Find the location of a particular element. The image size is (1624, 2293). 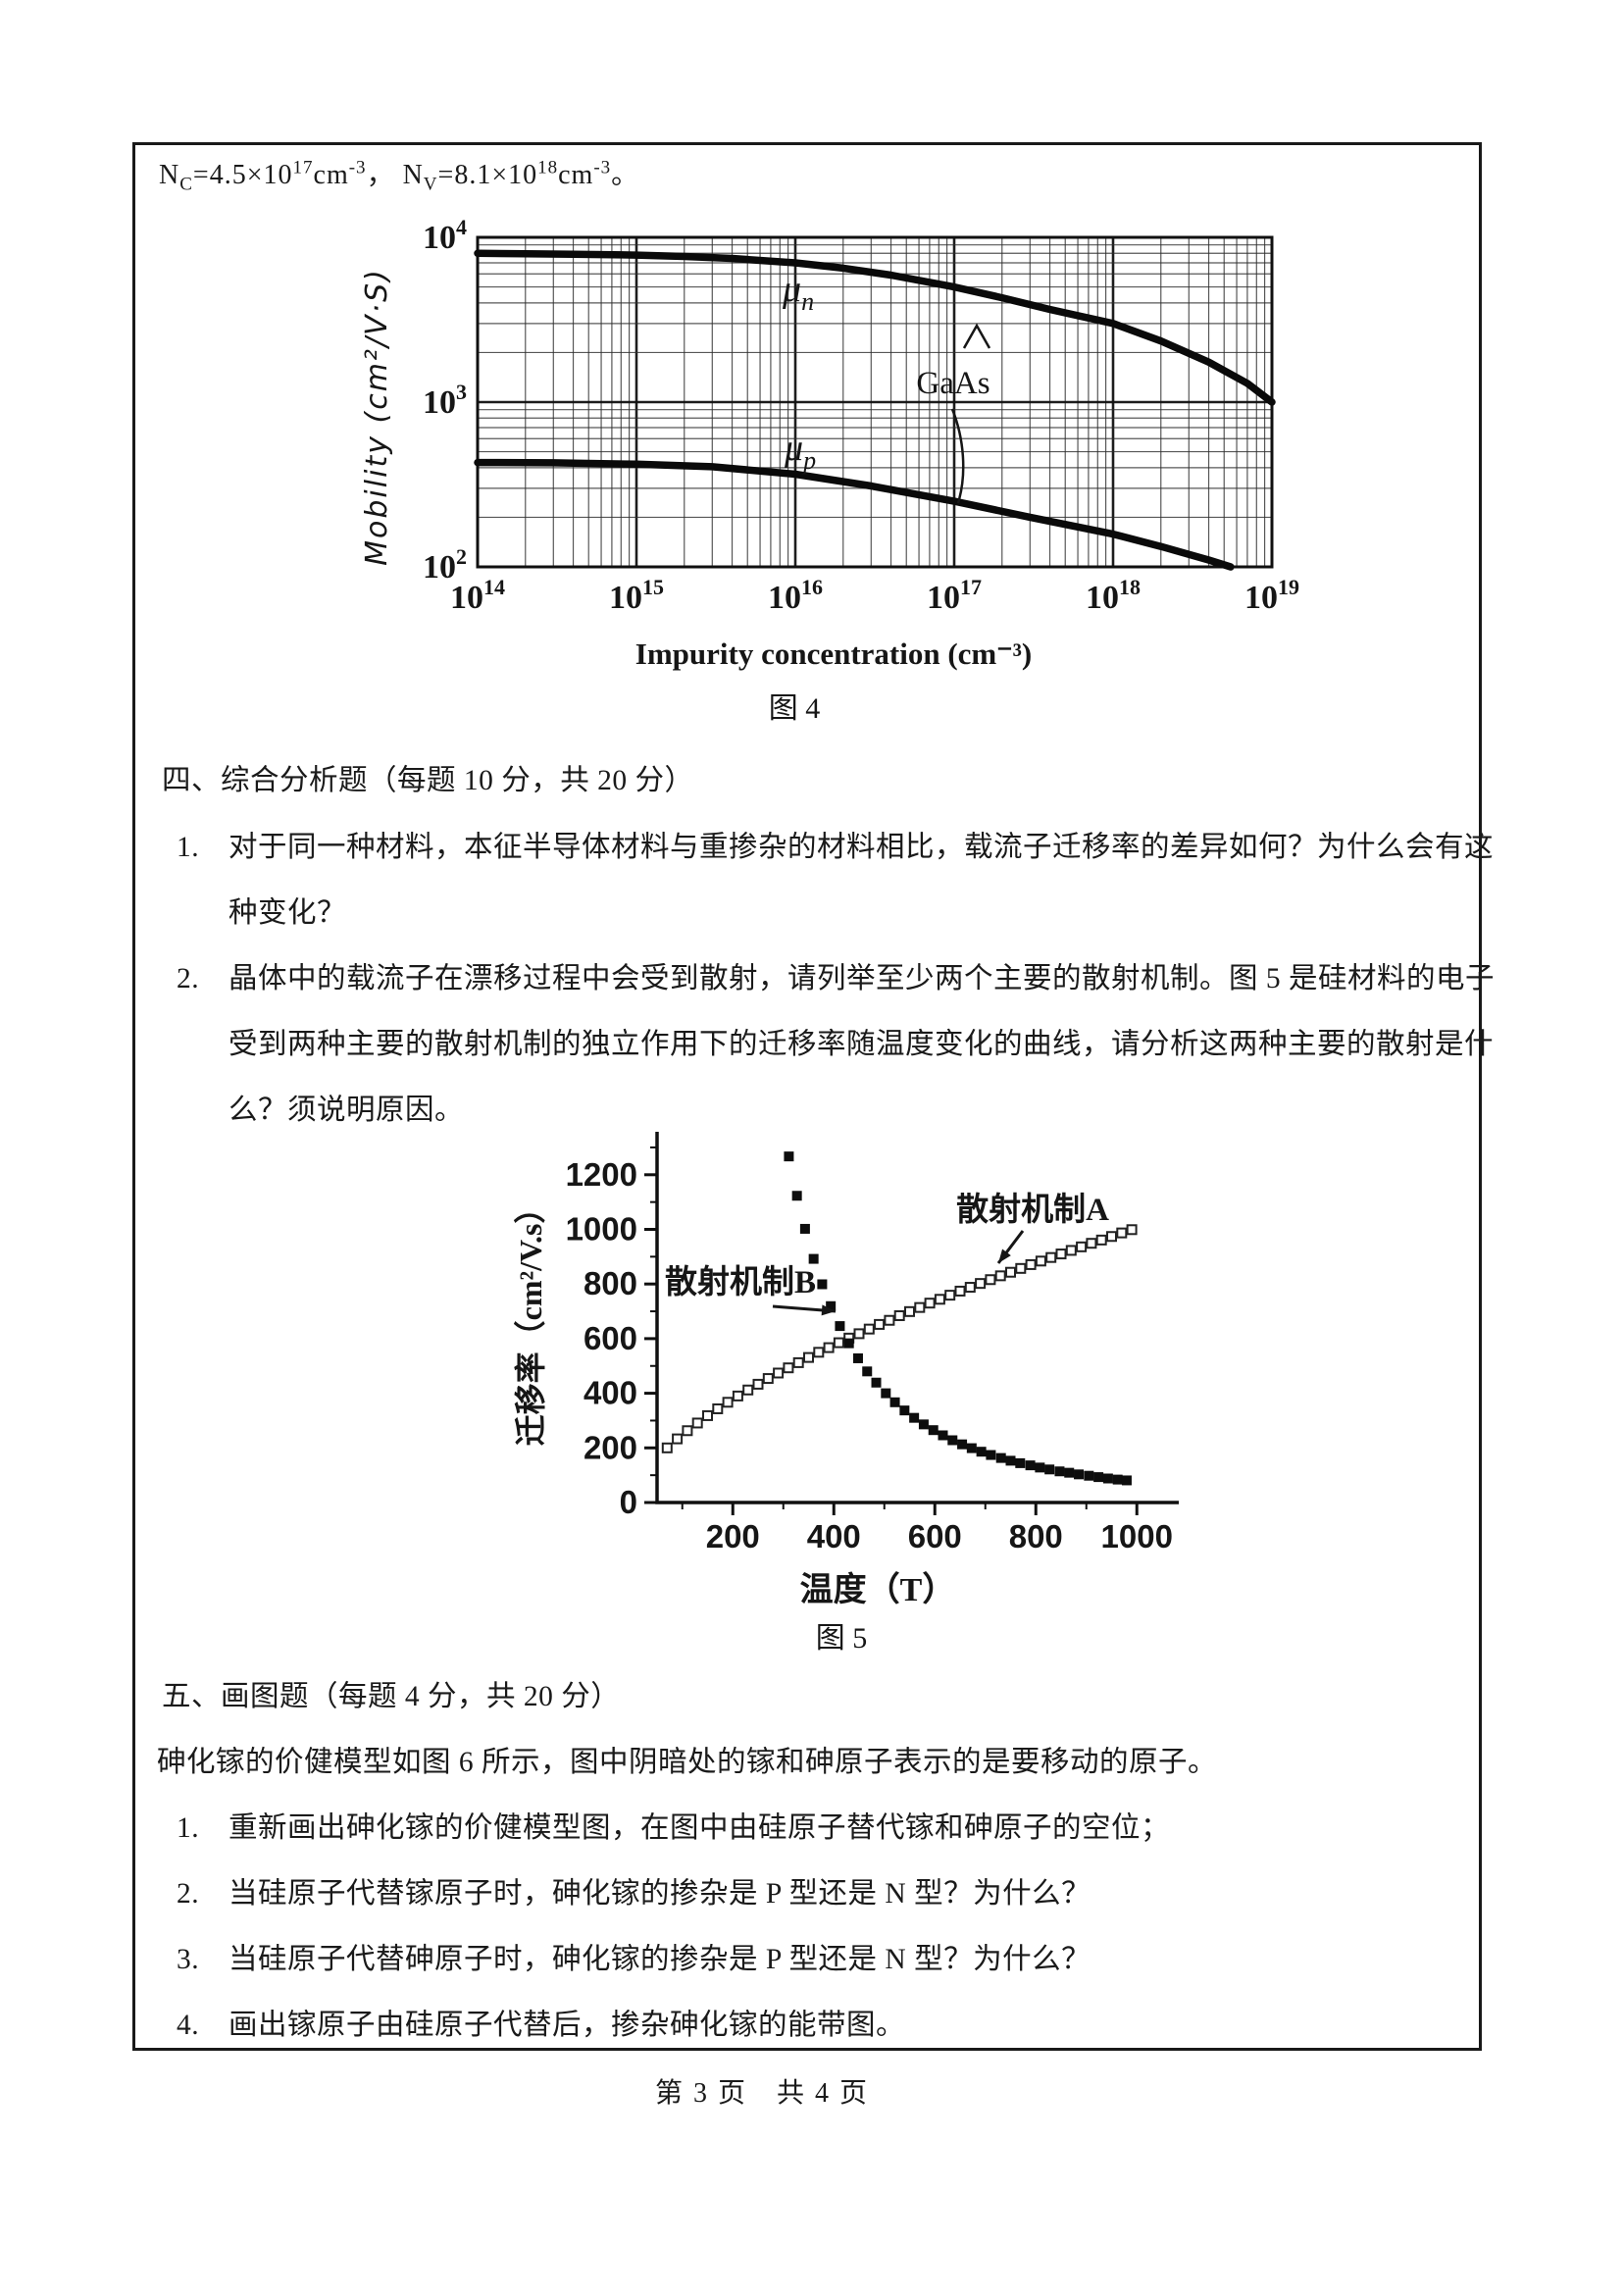

y-tick-label: 800 is located at coordinates (610, 1283).